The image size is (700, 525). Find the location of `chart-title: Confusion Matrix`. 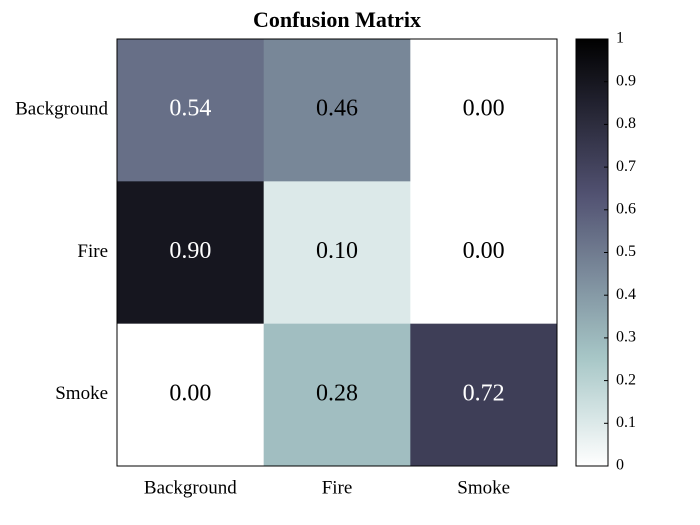

chart-title: Confusion Matrix is located at coordinates (337, 19).